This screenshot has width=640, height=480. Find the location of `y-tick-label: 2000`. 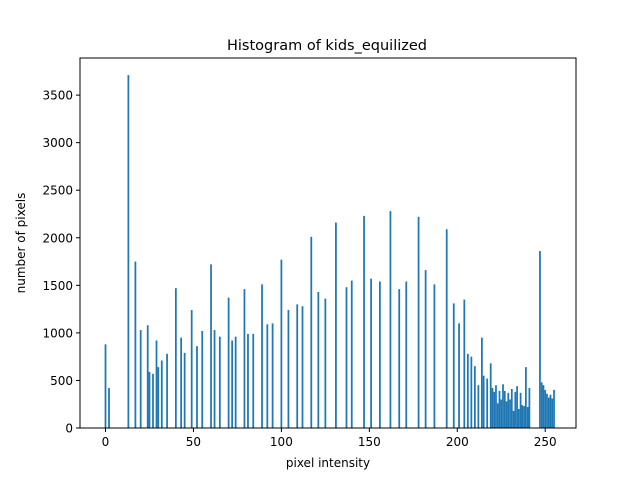

y-tick-label: 2000 is located at coordinates (57, 238).